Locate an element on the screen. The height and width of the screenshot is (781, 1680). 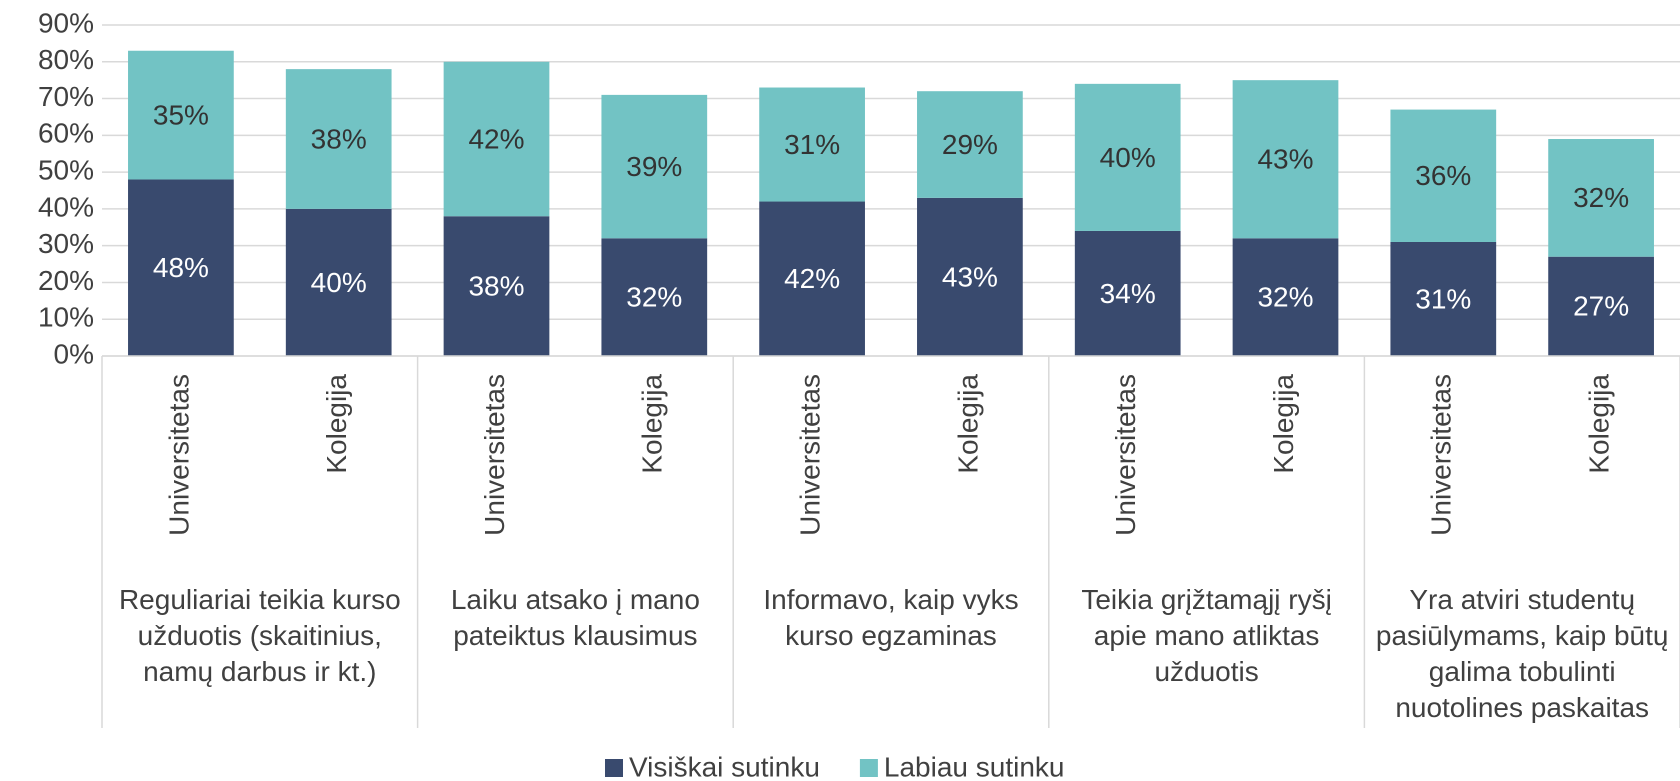
data-label: 36% is located at coordinates (1443, 175).